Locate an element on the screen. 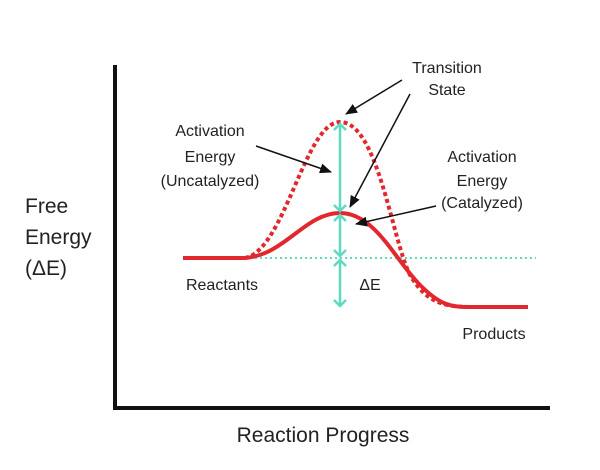  uncatalyzed-label: Energy is located at coordinates (210, 157).